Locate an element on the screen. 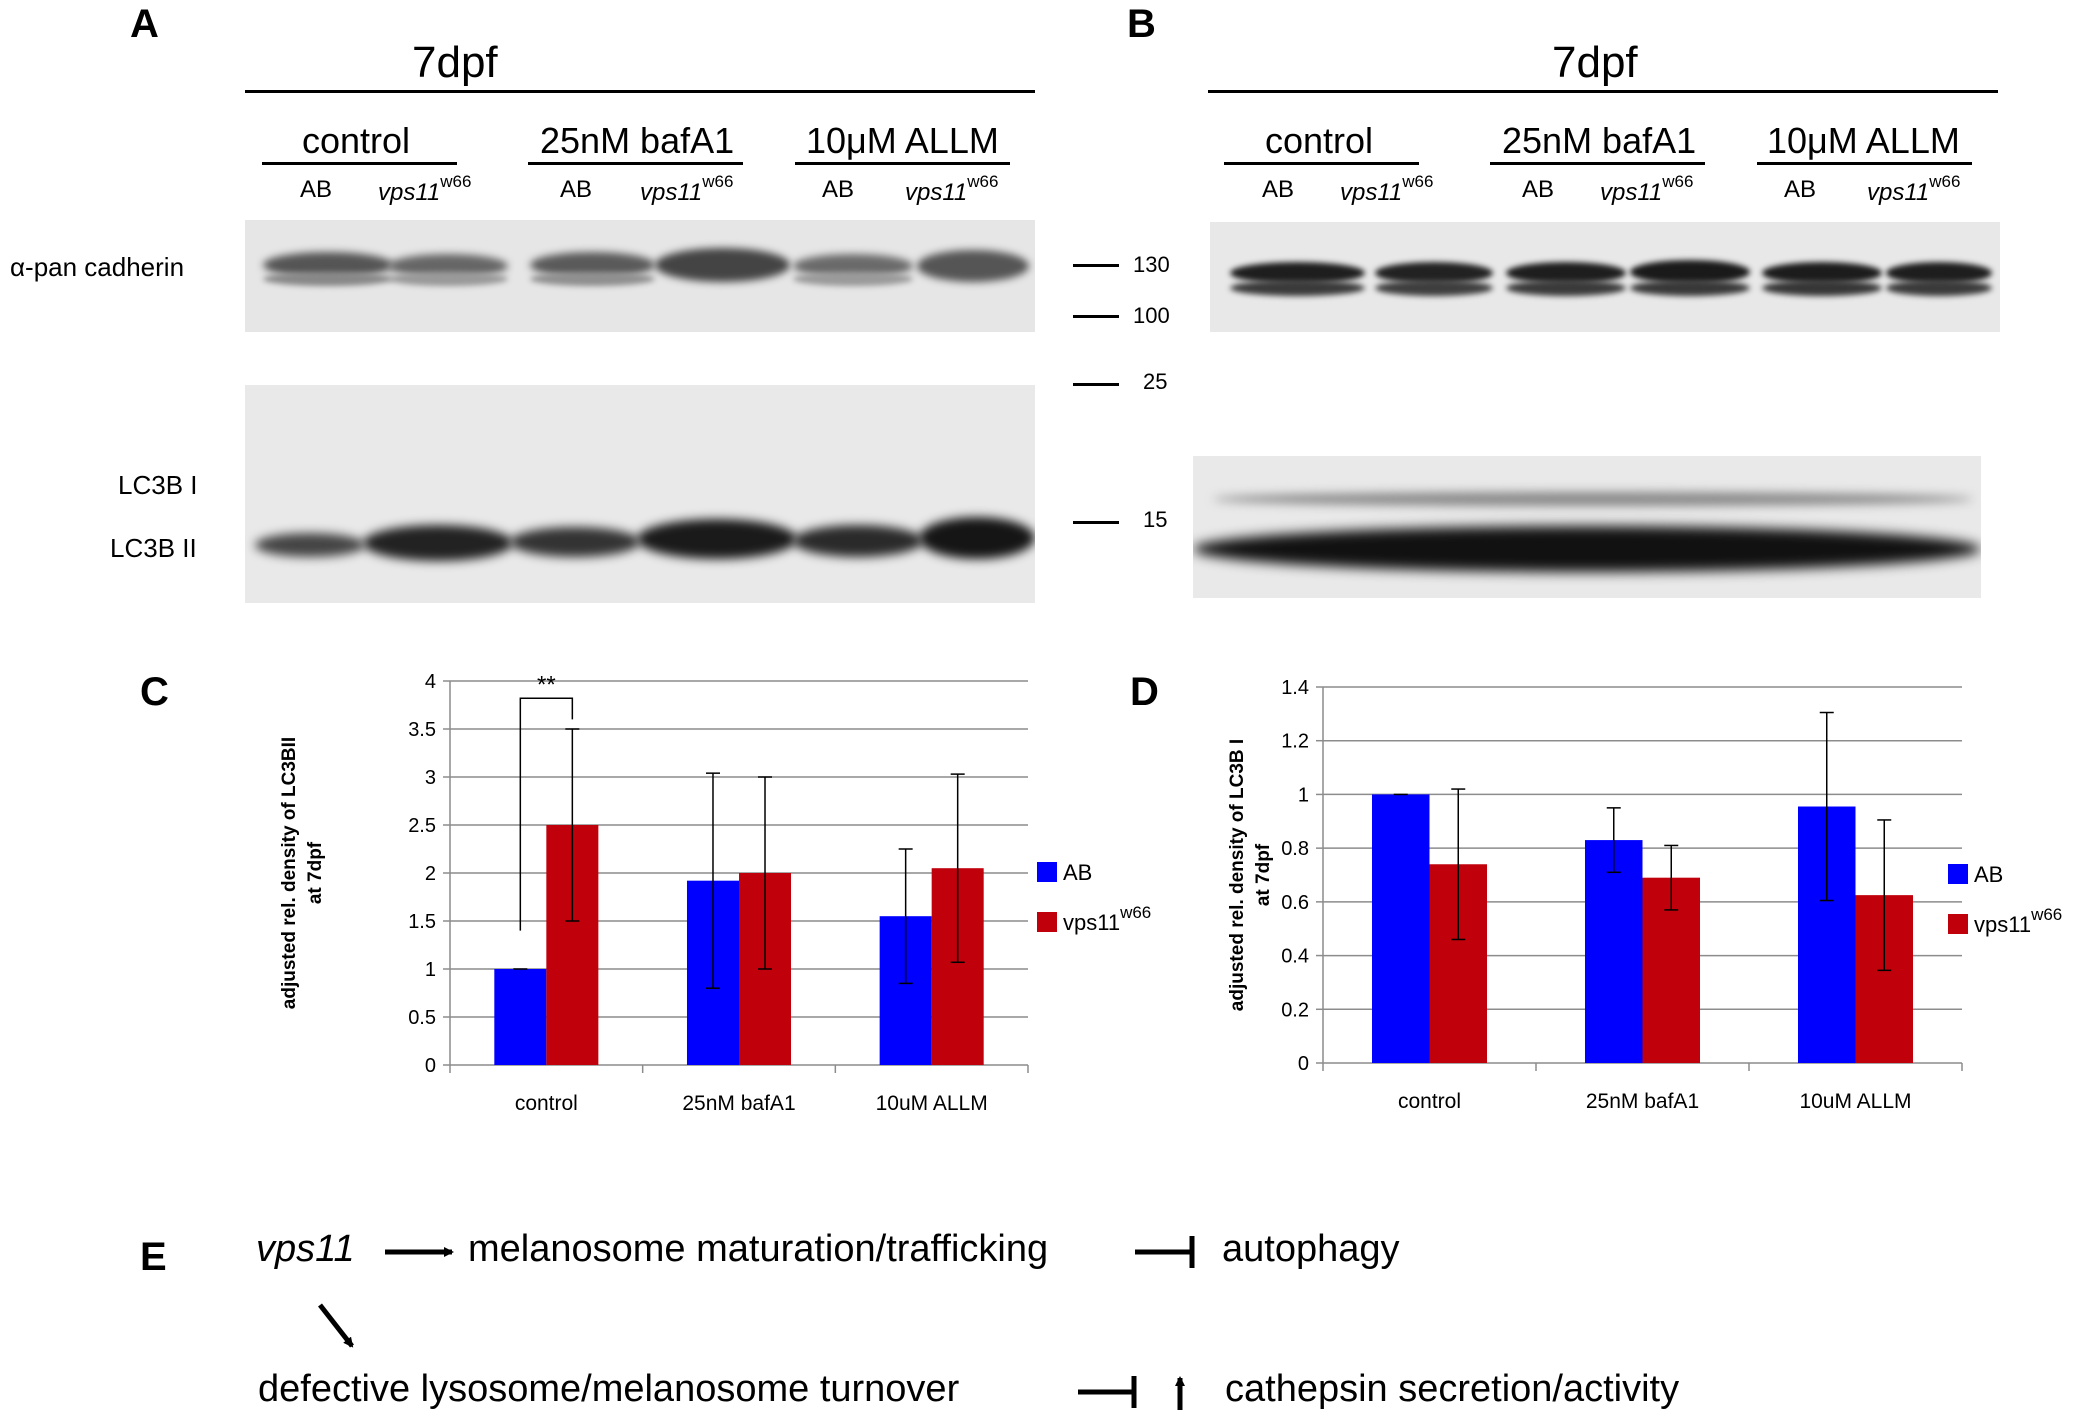  timepoint-bar-a is located at coordinates (640, 91).